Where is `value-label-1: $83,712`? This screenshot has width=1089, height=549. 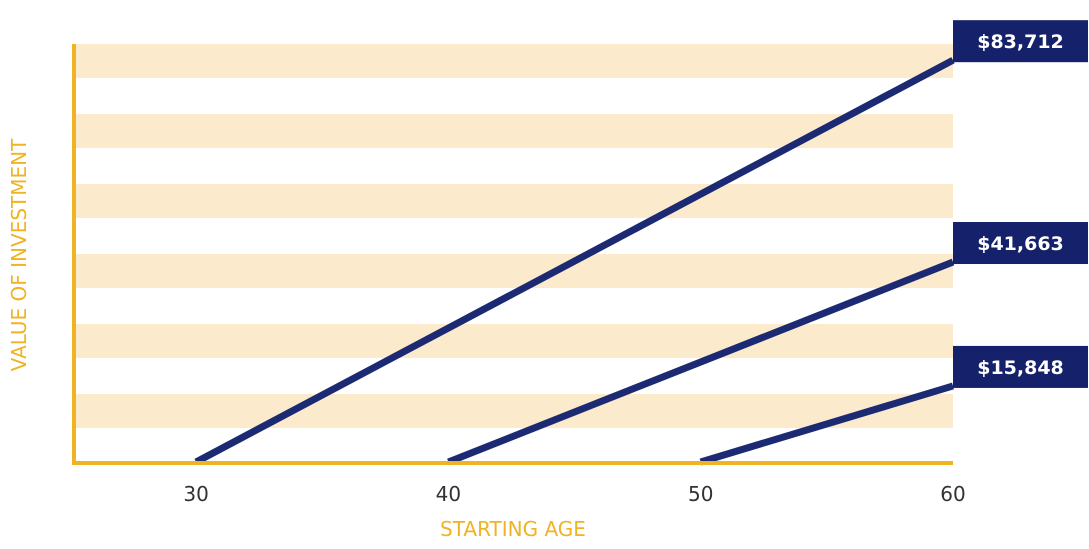
value-label-1: $83,712 is located at coordinates (1020, 41).